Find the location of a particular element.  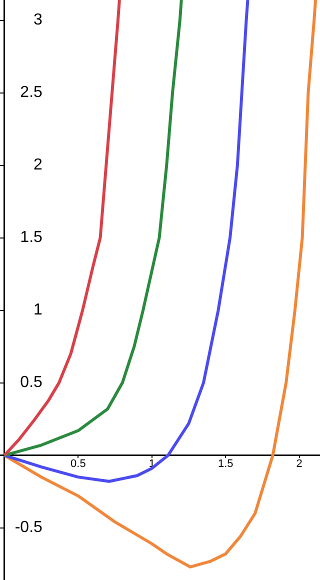

x-tick-label: 2 is located at coordinates (299, 464).